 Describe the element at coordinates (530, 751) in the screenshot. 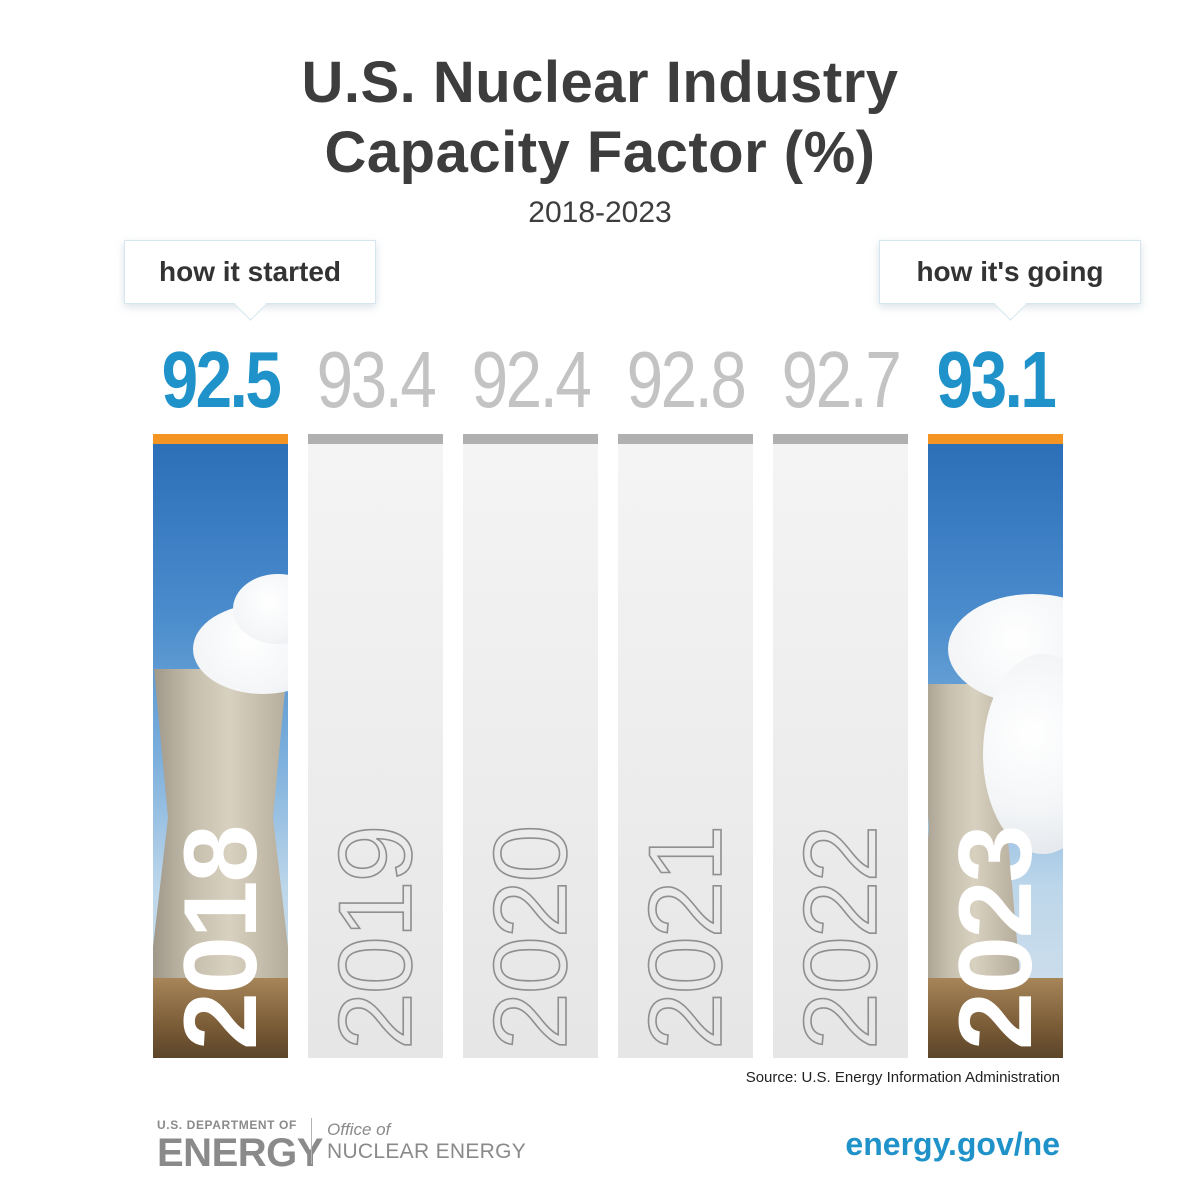

I see `bar-2020: 2020` at that location.